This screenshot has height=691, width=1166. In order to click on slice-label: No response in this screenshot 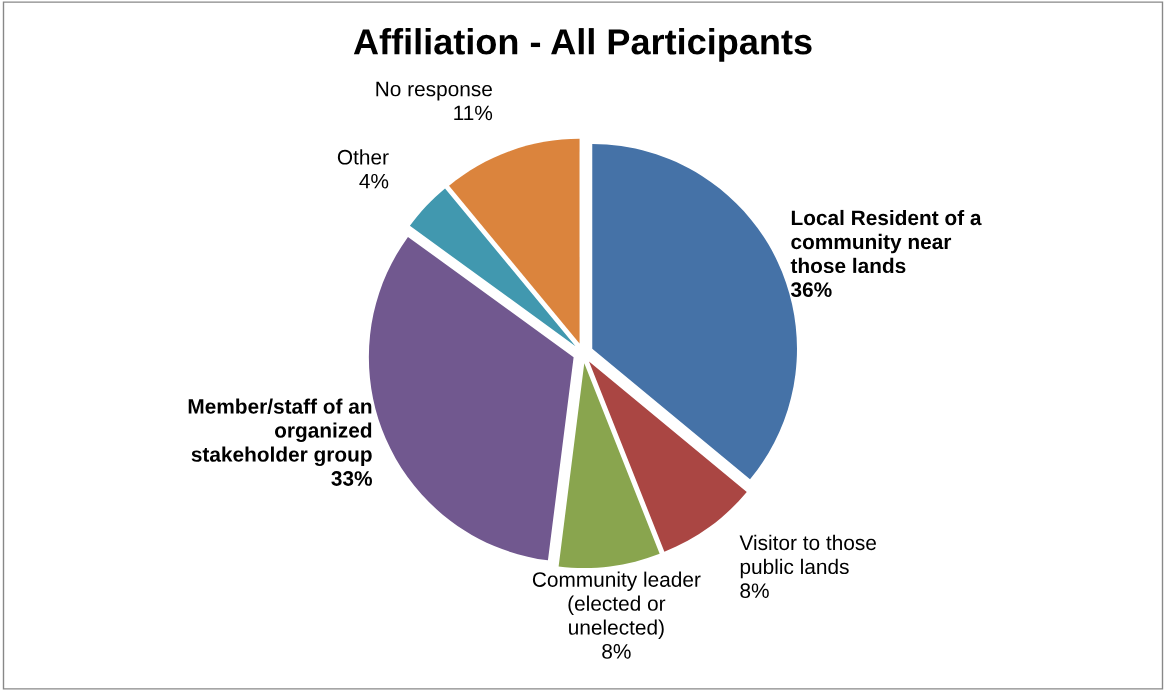, I will do `click(434, 91)`.